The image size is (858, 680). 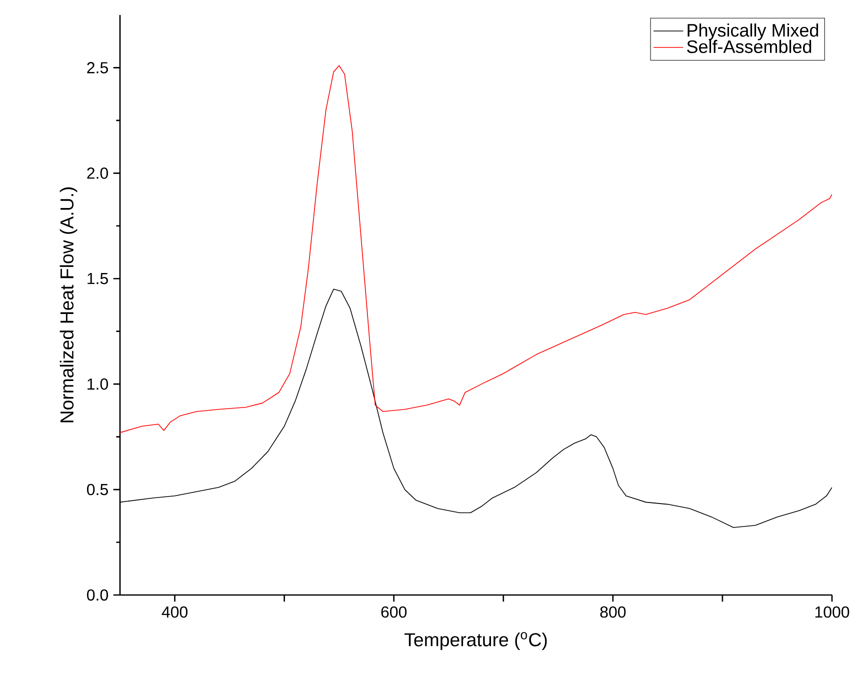 What do you see at coordinates (394, 612) in the screenshot?
I see `x-tick-label: 600` at bounding box center [394, 612].